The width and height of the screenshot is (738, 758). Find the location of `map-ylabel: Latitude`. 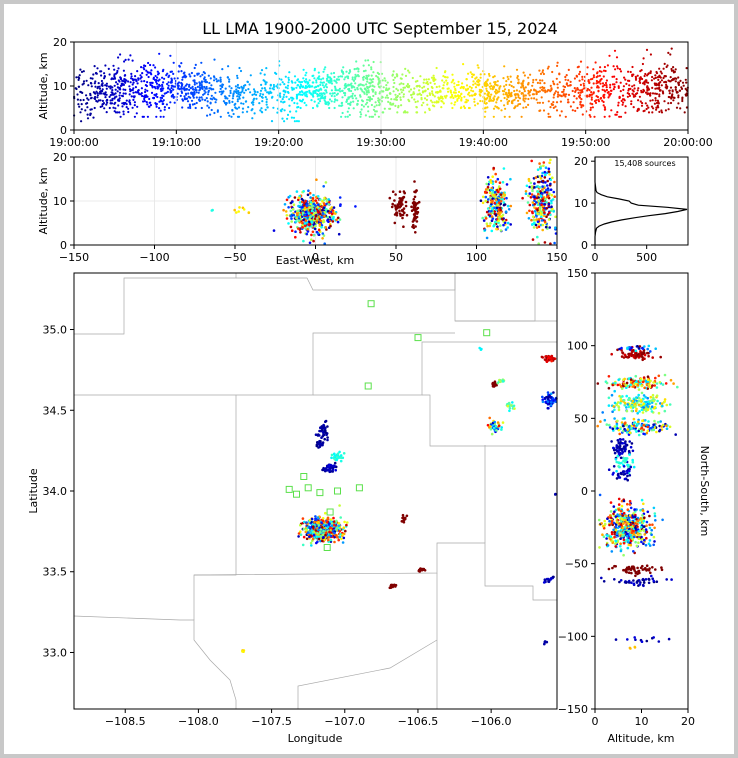

map-ylabel: Latitude is located at coordinates (33, 491).